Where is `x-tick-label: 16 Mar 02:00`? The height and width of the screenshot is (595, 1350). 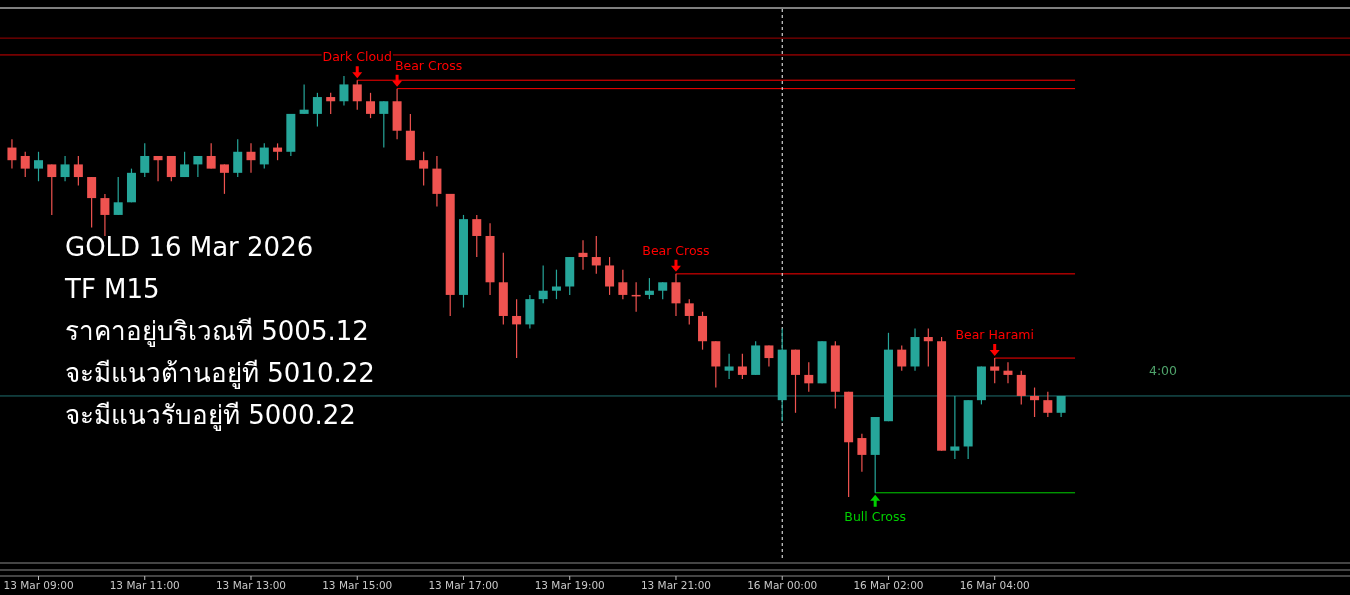 x-tick-label: 16 Mar 02:00 is located at coordinates (888, 585).